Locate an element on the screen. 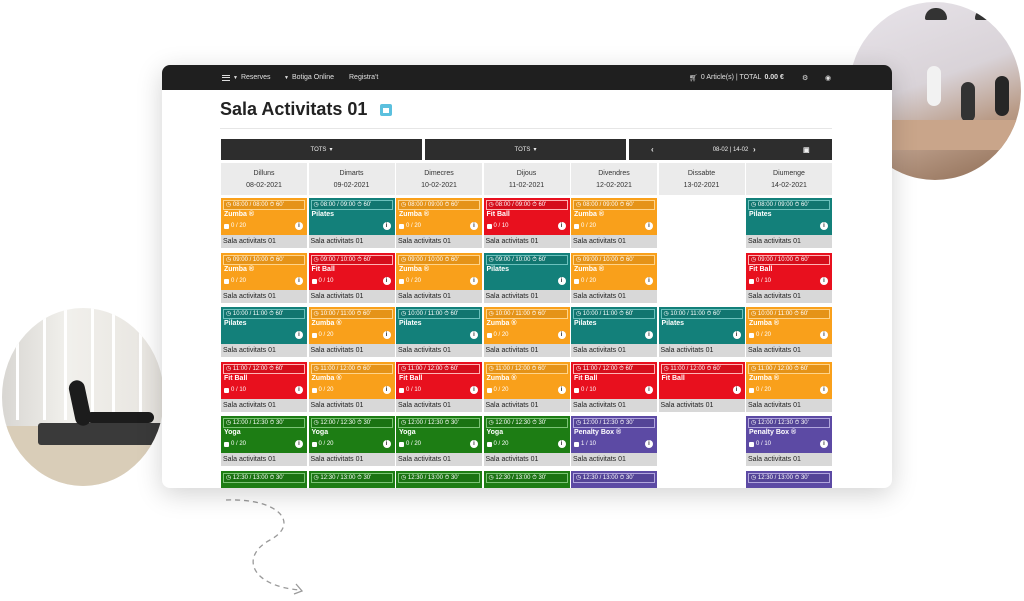 Image resolution: width=1024 pixels, height=601 pixels. class-card: ◷ 08:00 / 09:00 ⏱ 60' Zumba ® 0 / 20 i is located at coordinates (614, 216).